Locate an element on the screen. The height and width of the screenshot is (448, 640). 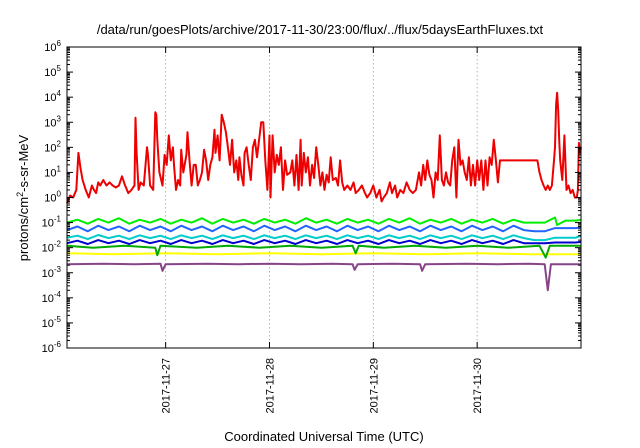
y-tick-label: 10⁶ is located at coordinates (52, 46).